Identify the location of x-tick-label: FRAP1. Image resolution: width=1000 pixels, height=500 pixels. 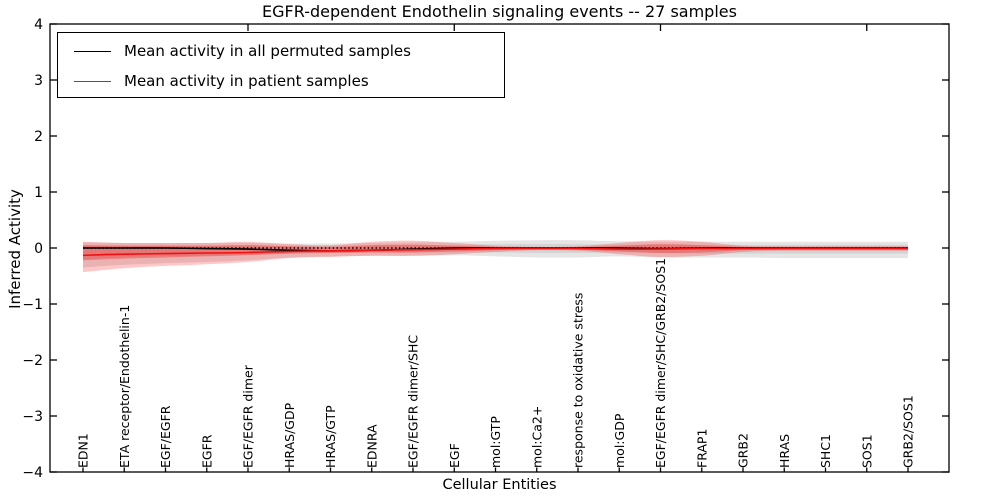
(701, 448).